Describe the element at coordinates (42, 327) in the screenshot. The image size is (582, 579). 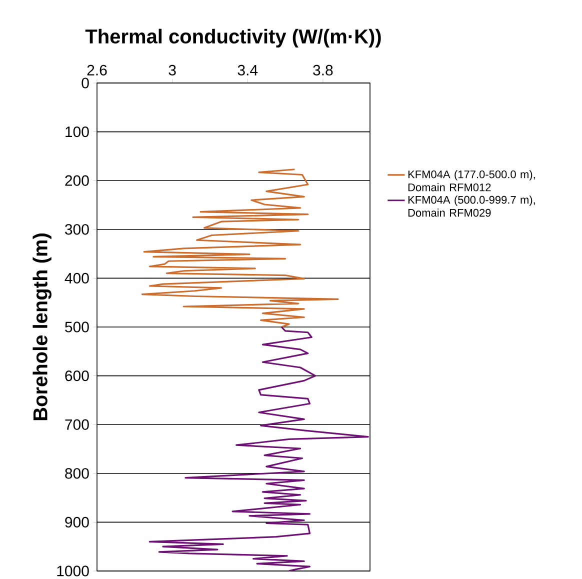
I see `y-axis-title: Borehole length (m)` at that location.